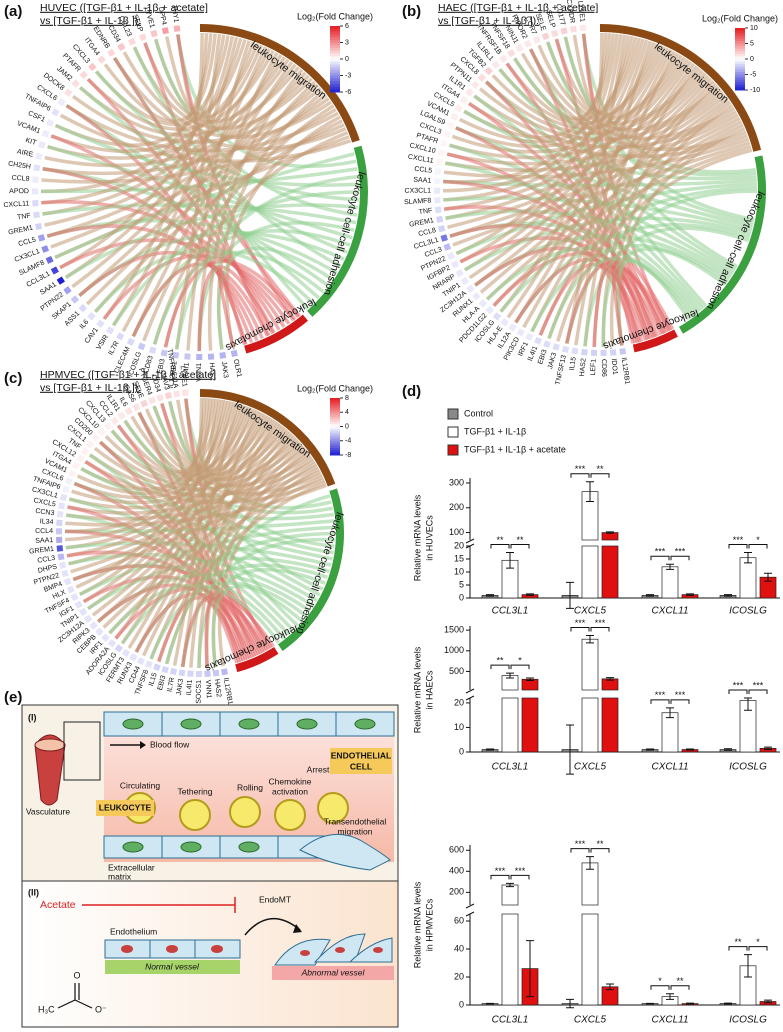 Image resolution: width=783 pixels, height=1032 pixels. Describe the element at coordinates (123, 402) in the screenshot. I see `gene-label: IL6` at that location.